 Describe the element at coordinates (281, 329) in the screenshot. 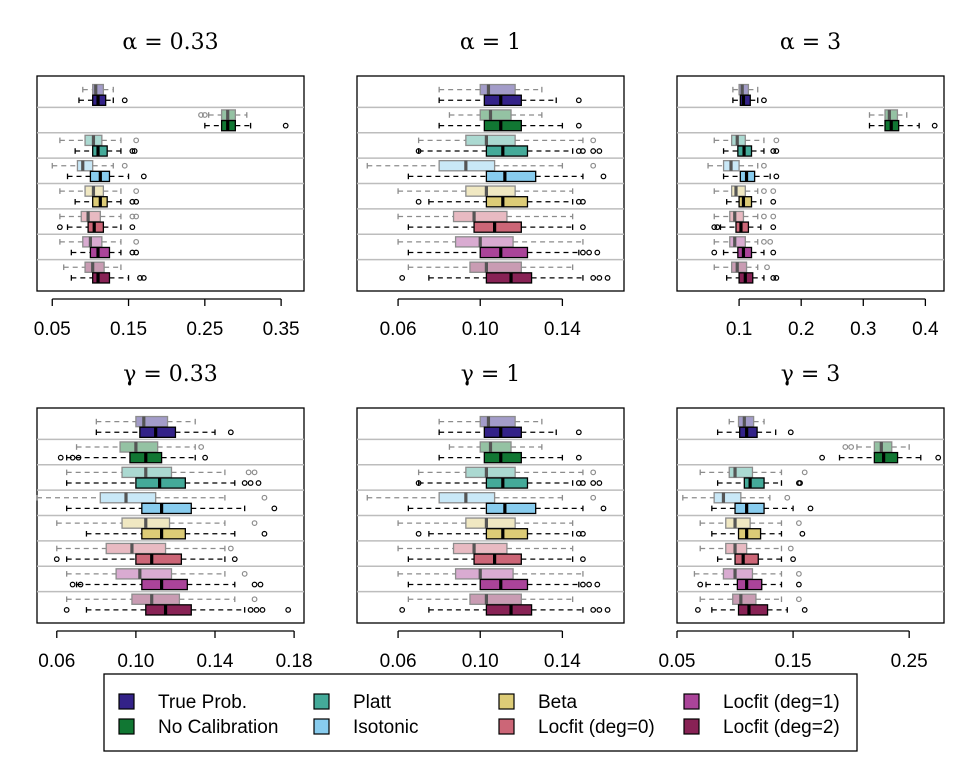

I see `x-tick-label: 0.35` at that location.